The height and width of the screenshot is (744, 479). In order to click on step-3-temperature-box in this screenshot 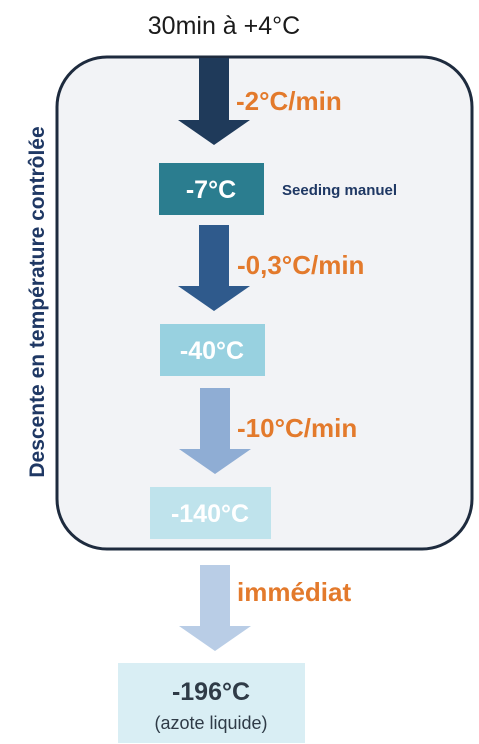, I will do `click(210, 513)`.